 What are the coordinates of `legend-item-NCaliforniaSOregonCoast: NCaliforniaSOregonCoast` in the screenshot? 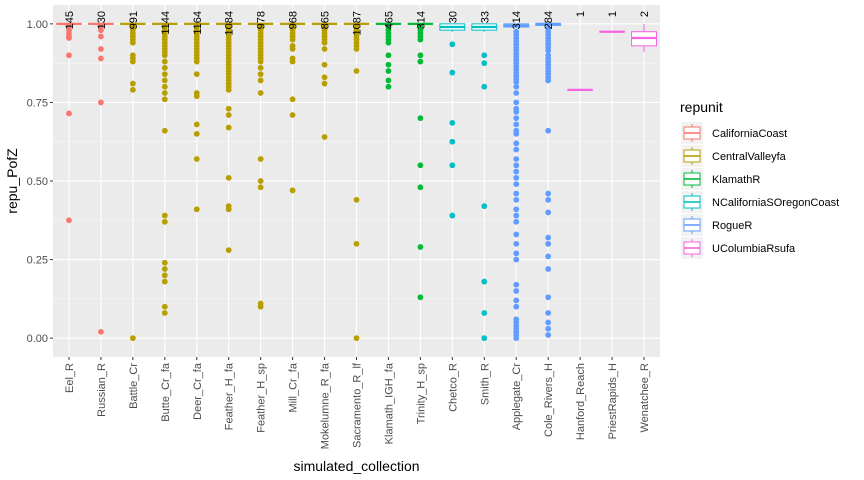 It's located at (760, 202).